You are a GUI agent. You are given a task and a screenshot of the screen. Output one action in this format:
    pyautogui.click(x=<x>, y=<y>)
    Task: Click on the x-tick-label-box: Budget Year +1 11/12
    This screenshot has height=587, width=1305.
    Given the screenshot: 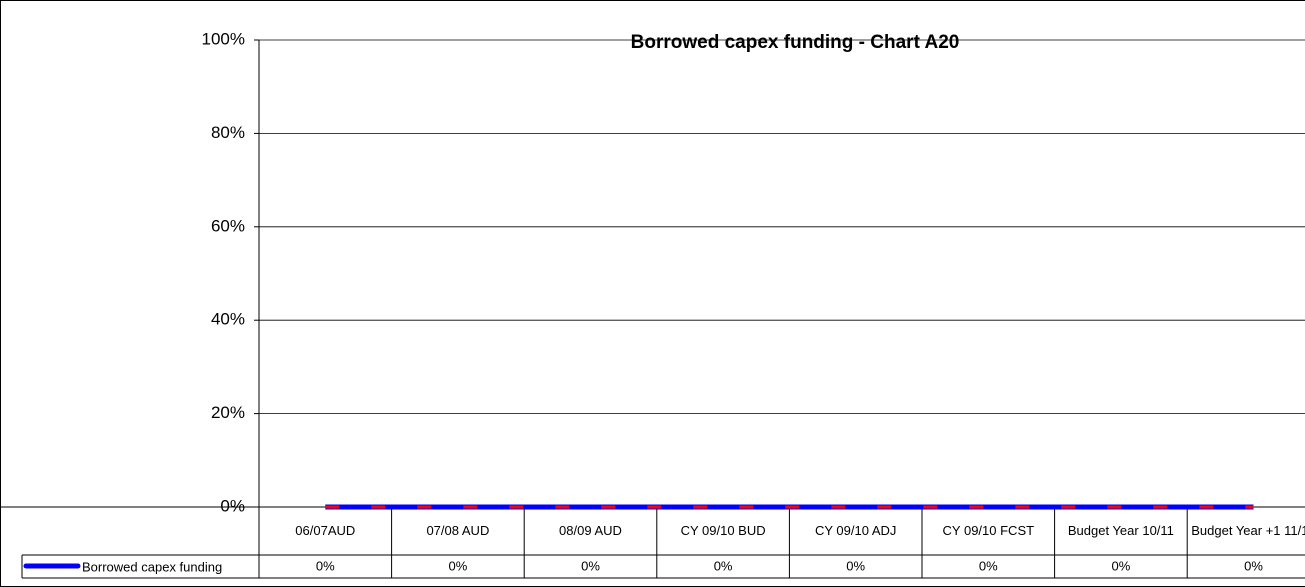 What is the action you would take?
    pyautogui.click(x=1248, y=530)
    